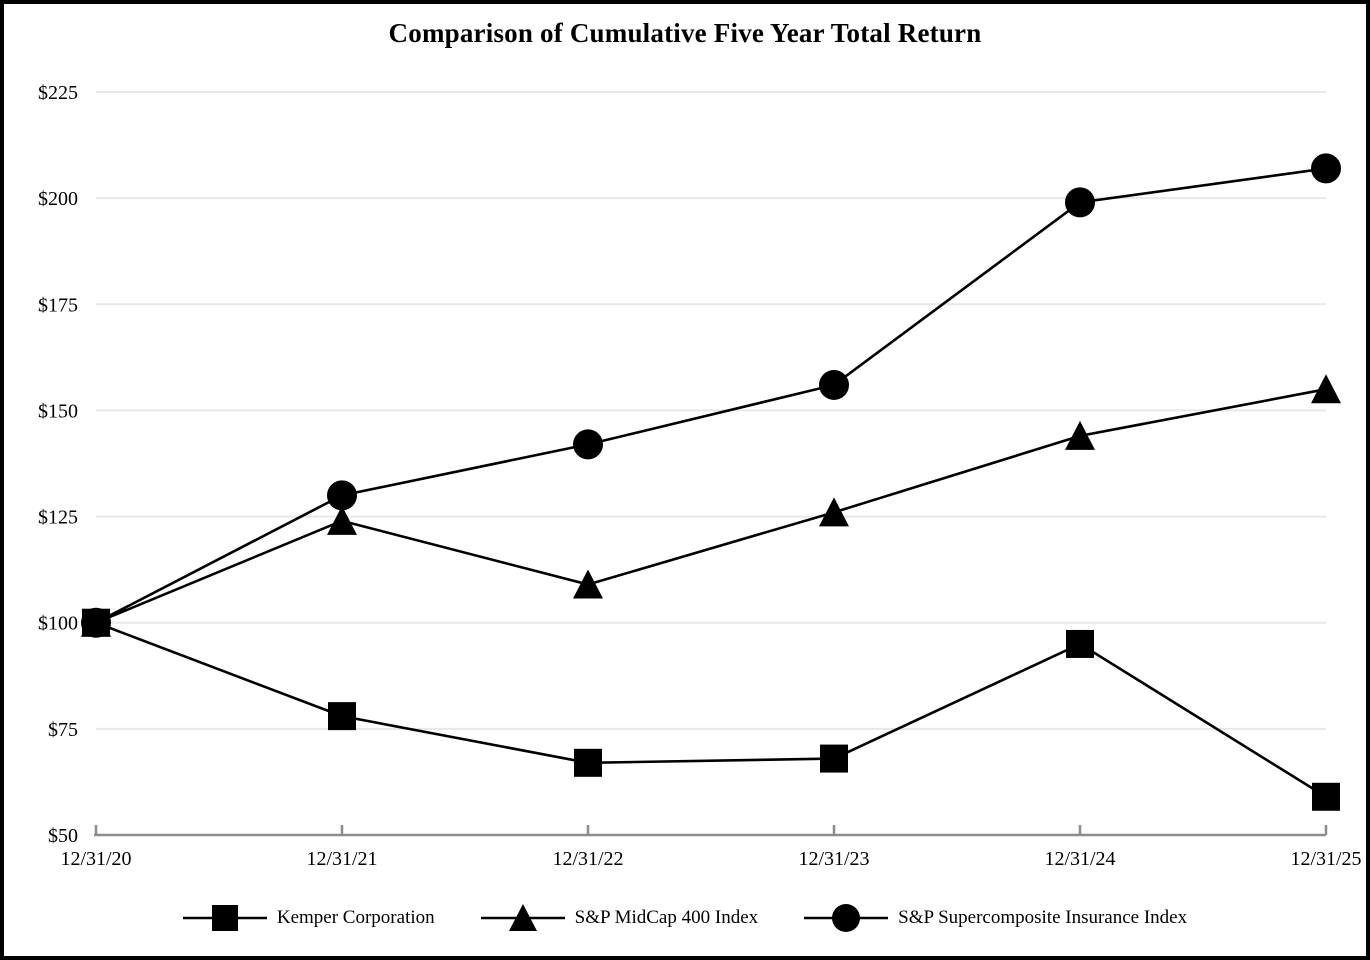 The width and height of the screenshot is (1370, 960). I want to click on legend-circle-swatch-icon, so click(846, 918).